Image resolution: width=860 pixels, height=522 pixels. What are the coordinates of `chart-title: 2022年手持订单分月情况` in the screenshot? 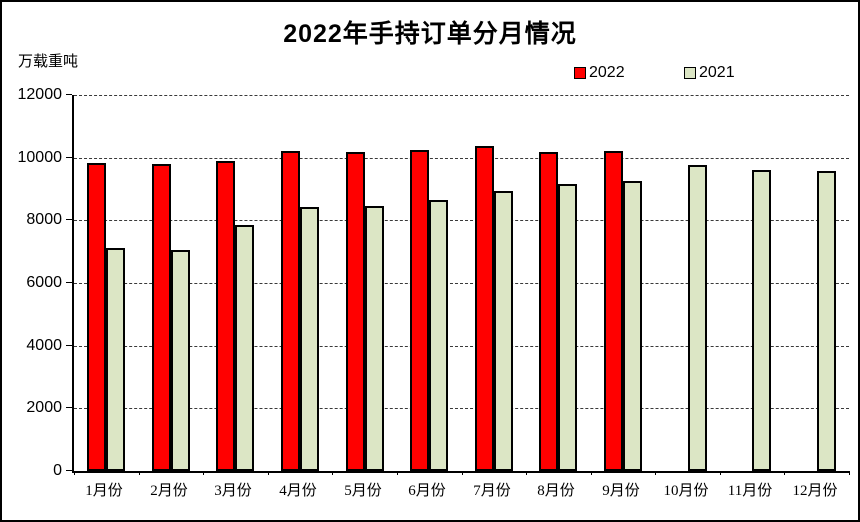 It's located at (430, 34).